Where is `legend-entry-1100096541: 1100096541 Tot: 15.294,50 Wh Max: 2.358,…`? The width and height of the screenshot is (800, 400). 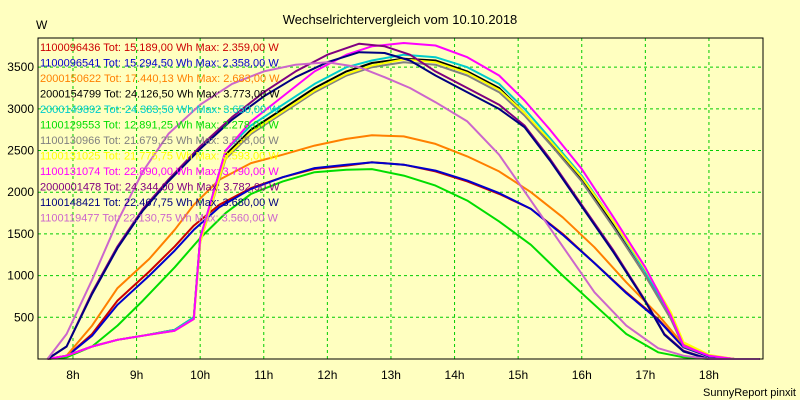 legend-entry-1100096541: 1100096541 Tot: 15.294,50 Wh Max: 2.358,… is located at coordinates (159, 64).